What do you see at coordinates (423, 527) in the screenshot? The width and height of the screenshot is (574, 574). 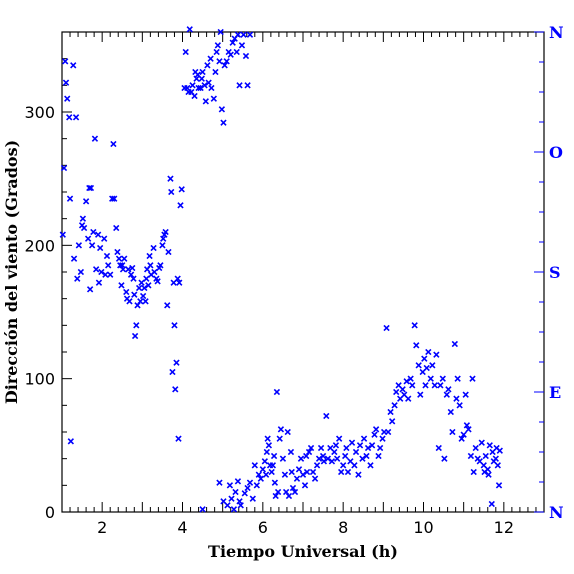 I see `x-tick-label: 10` at bounding box center [423, 527].